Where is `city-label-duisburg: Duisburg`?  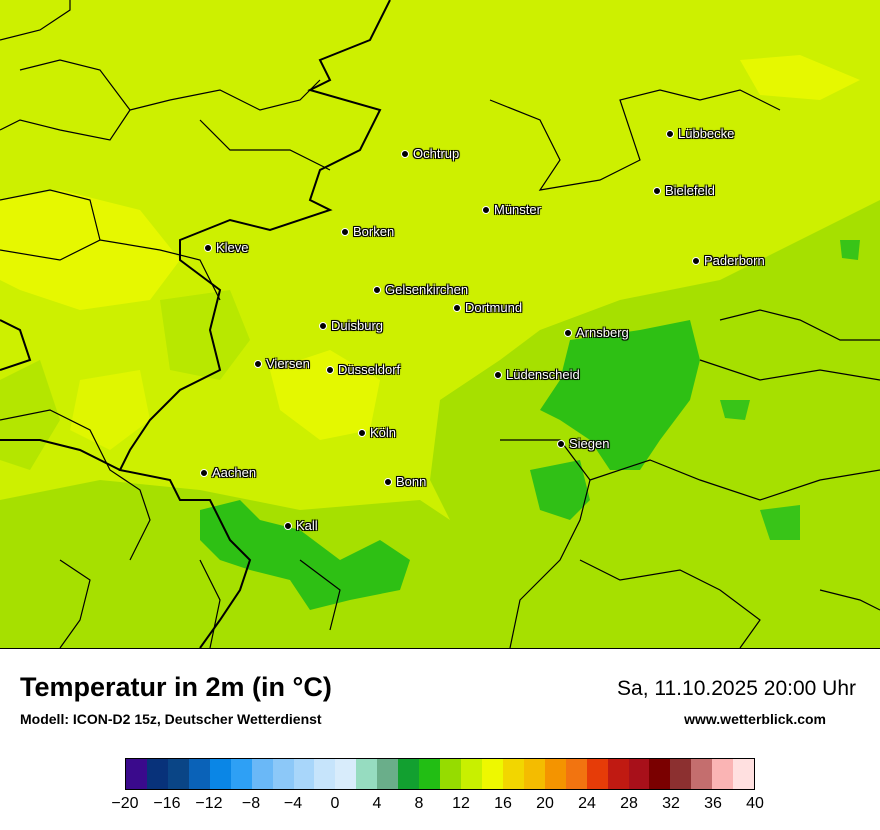
city-label-duisburg: Duisburg is located at coordinates (351, 326).